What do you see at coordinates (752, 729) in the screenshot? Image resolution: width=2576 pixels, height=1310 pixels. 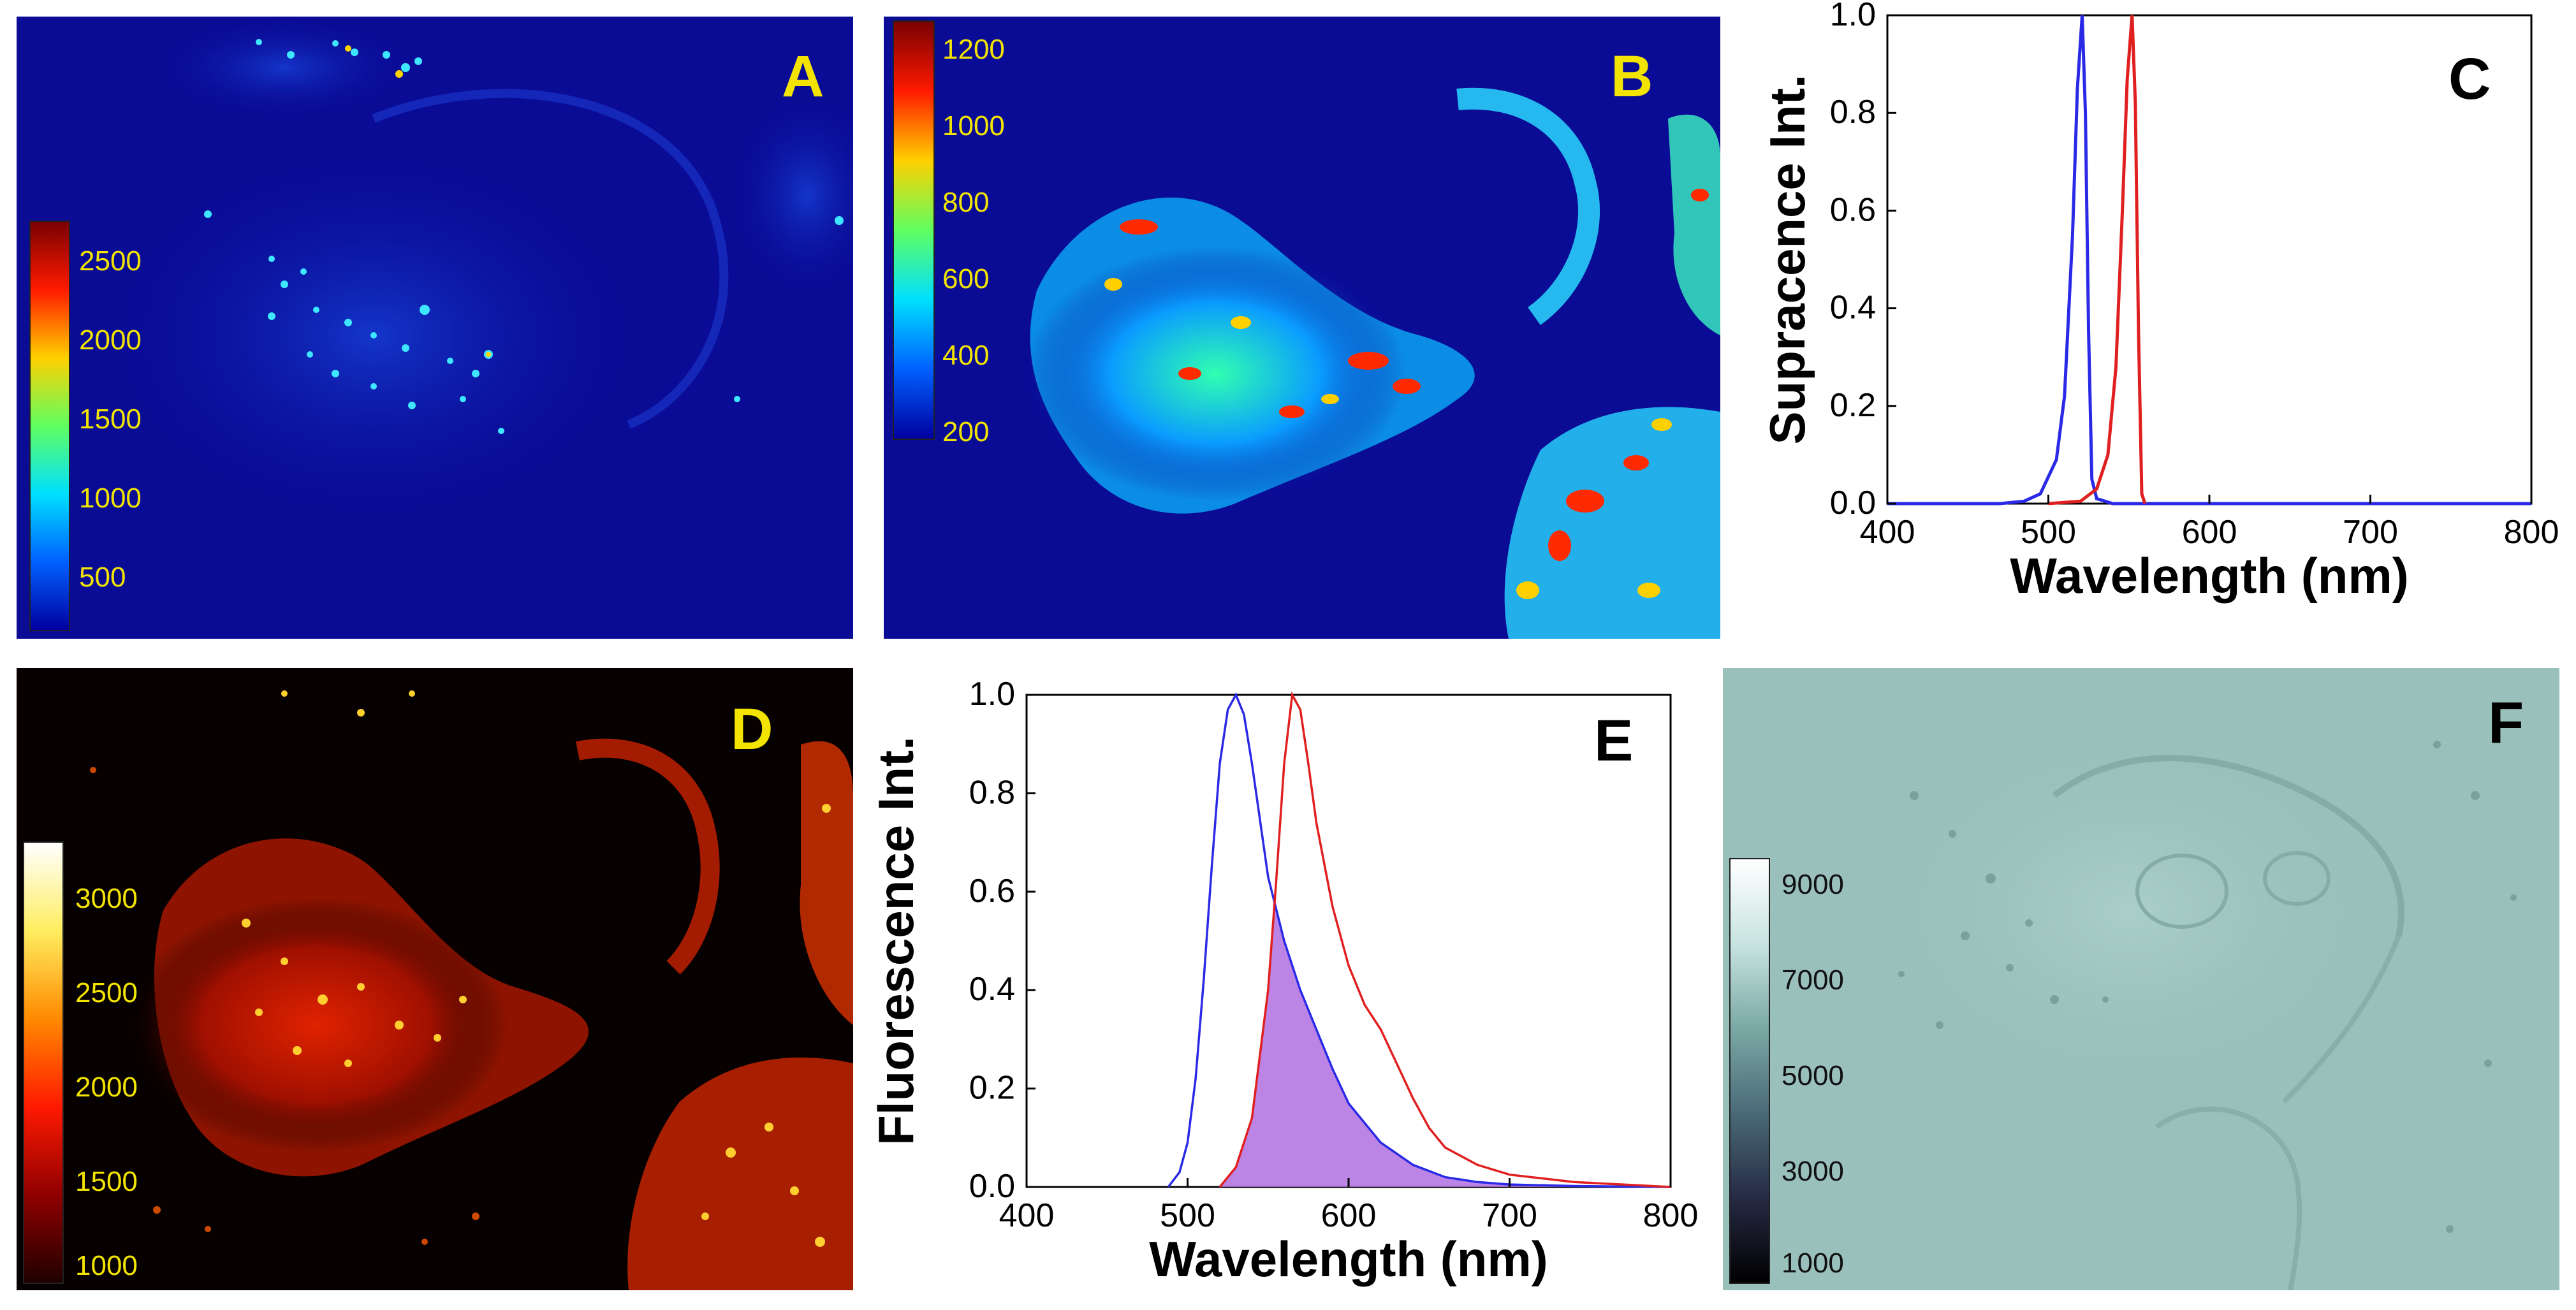 I see `panel-label: D` at bounding box center [752, 729].